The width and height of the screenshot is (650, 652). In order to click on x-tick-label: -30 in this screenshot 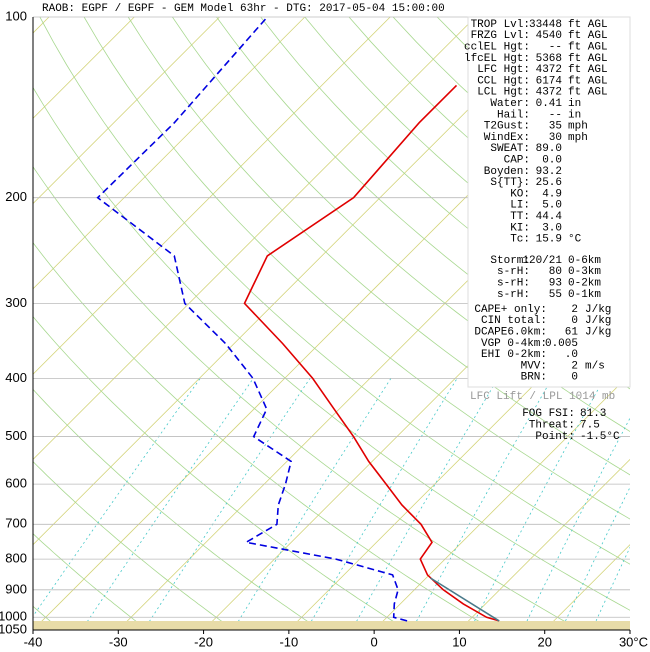, I will do `click(118, 641)`.